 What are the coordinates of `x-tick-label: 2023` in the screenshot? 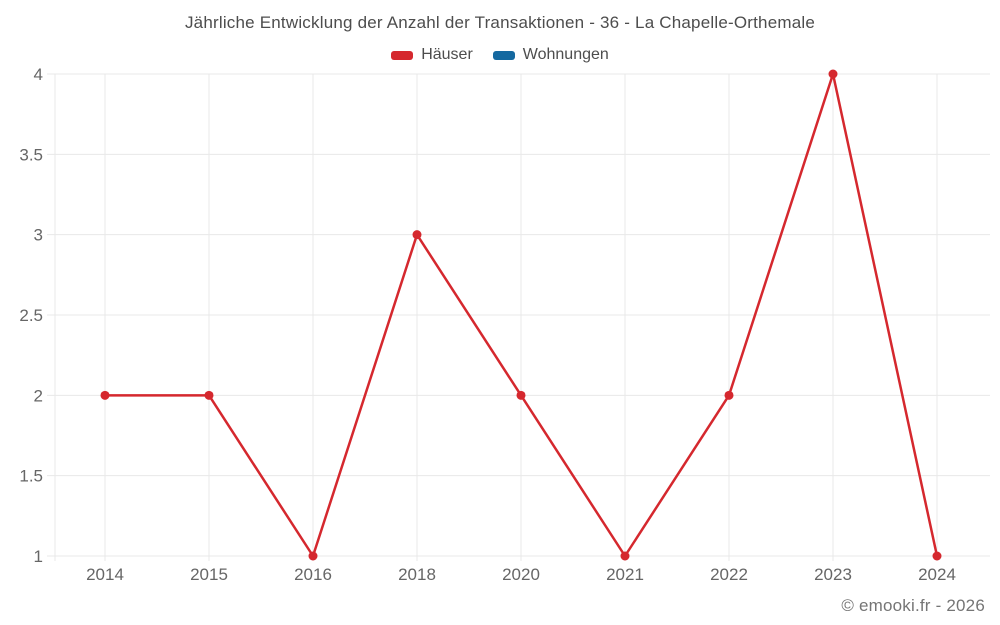 It's located at (833, 574).